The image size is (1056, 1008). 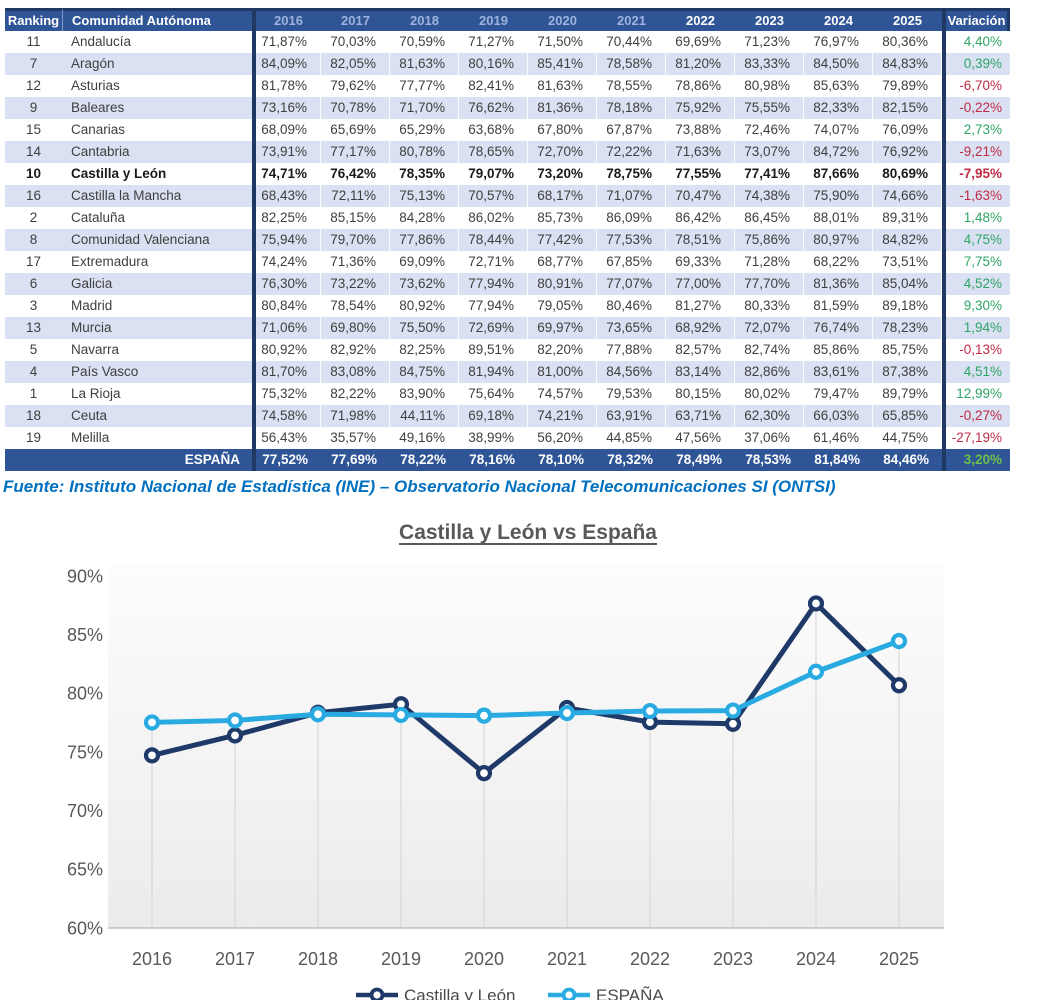 I want to click on year-value-cell: 84,83%, so click(x=907, y=64).